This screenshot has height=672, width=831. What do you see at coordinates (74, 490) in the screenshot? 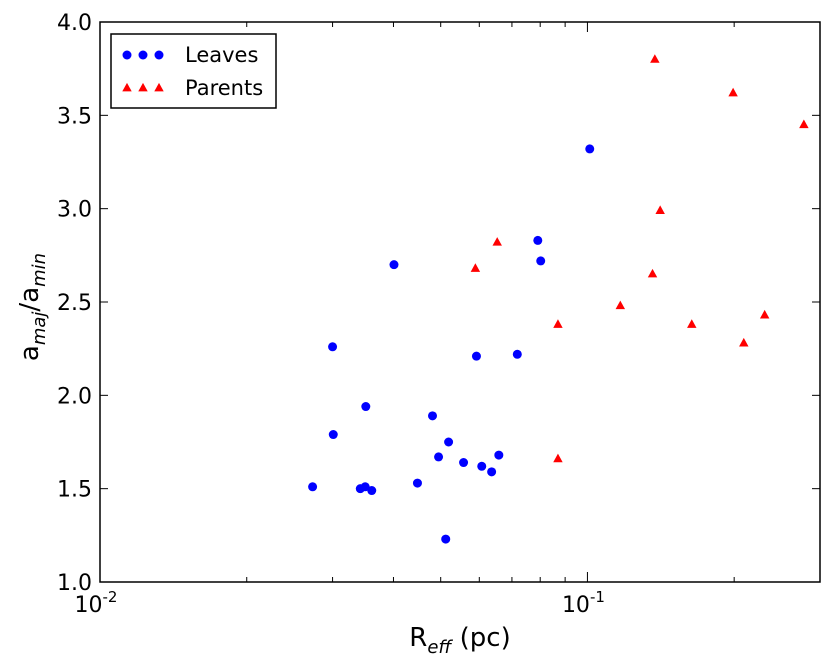
I see `y-tick-label: 1.5` at bounding box center [74, 490].